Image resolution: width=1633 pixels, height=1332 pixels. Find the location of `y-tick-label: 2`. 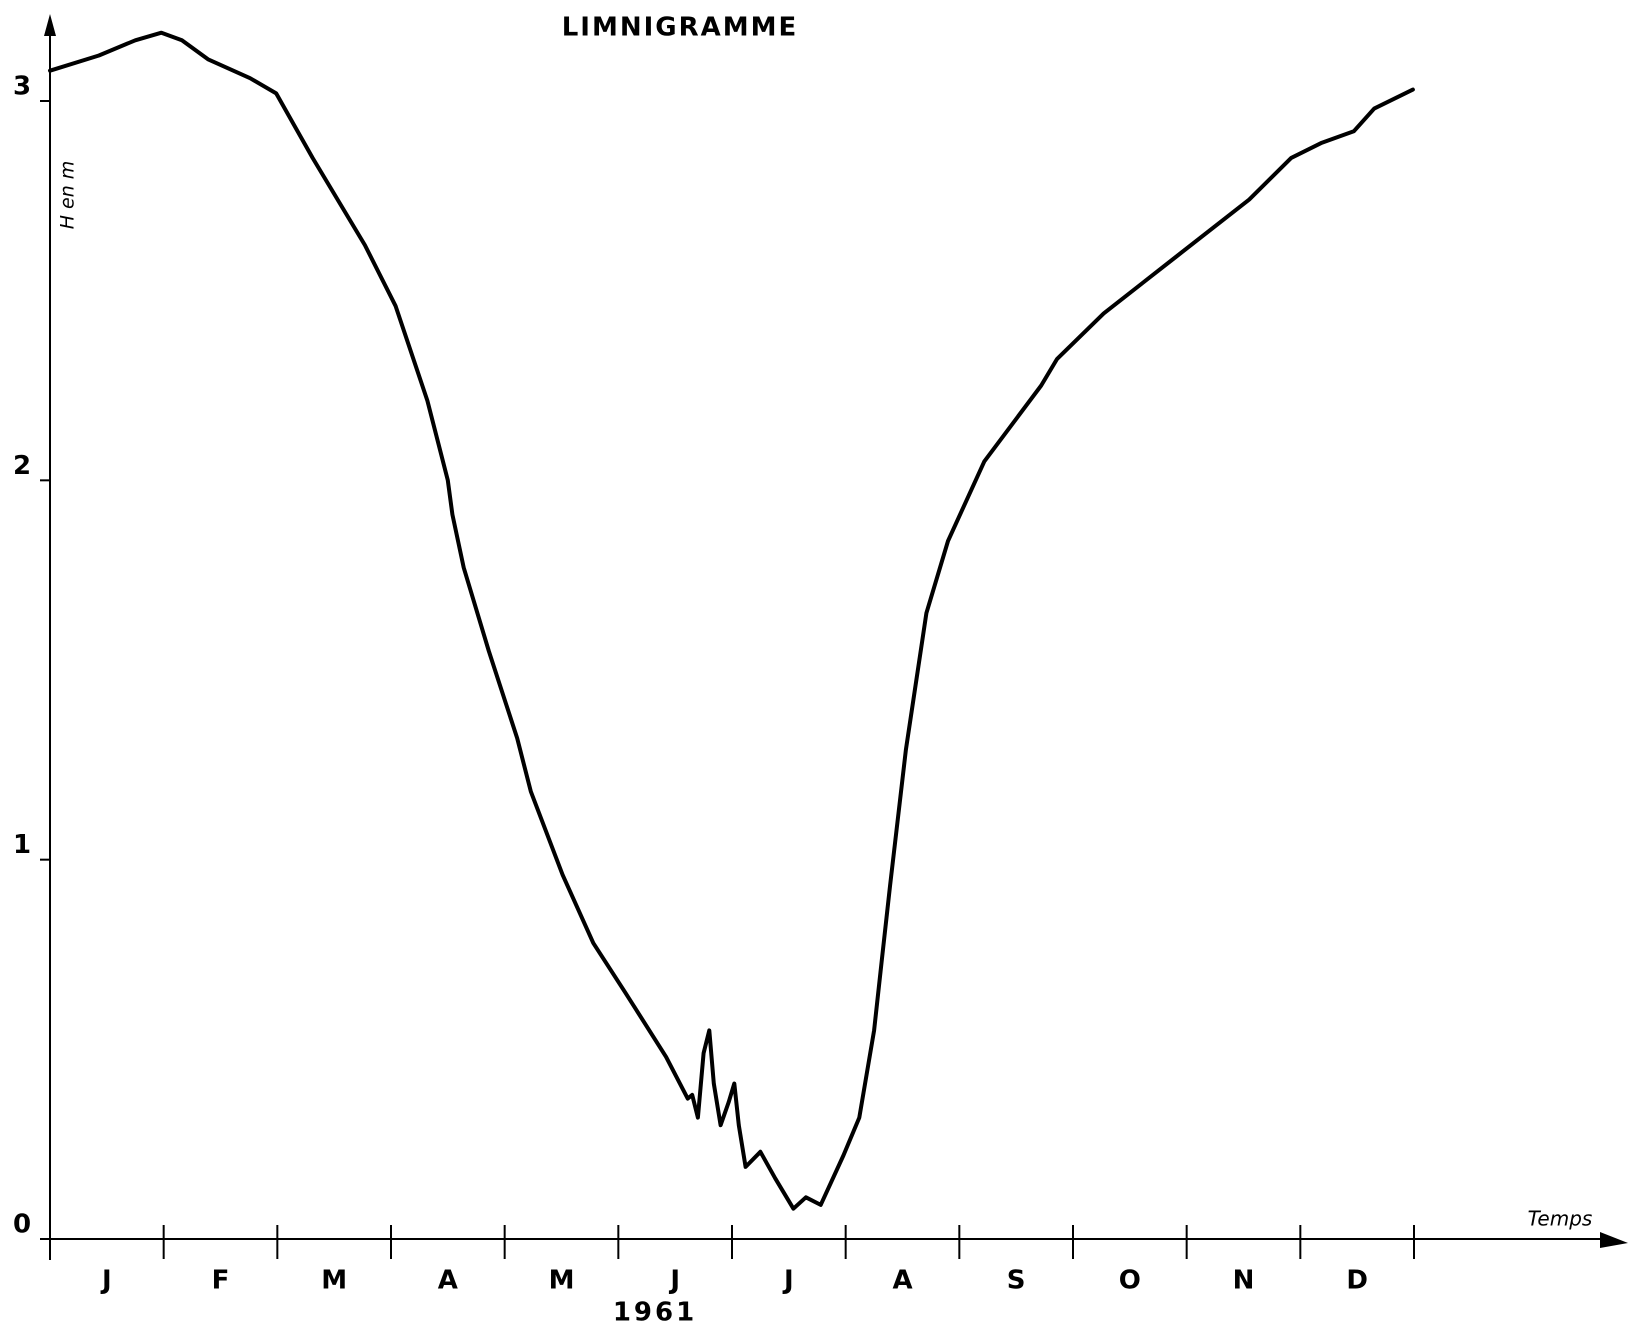

y-tick-label: 2 is located at coordinates (22, 466).